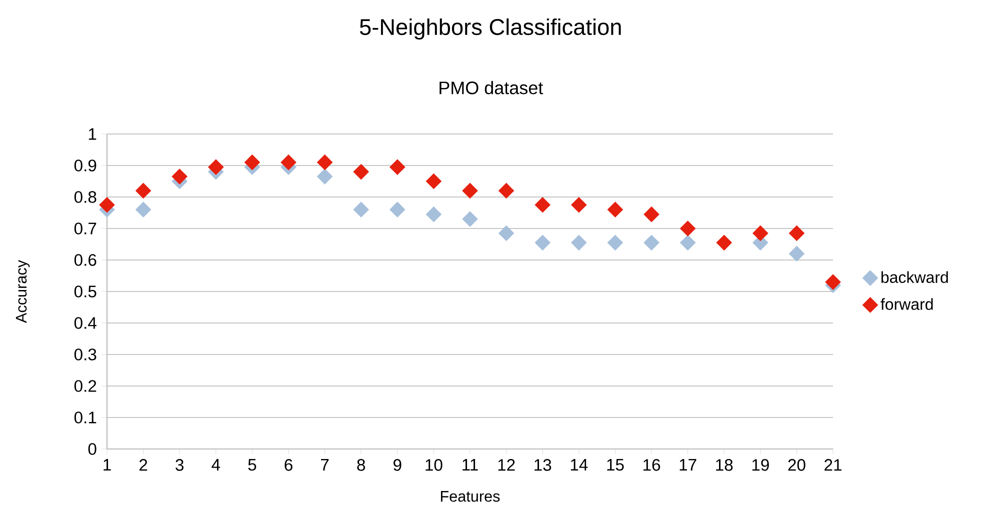 This screenshot has height=529, width=990. Describe the element at coordinates (470, 496) in the screenshot. I see `x-axis-title: Features` at that location.